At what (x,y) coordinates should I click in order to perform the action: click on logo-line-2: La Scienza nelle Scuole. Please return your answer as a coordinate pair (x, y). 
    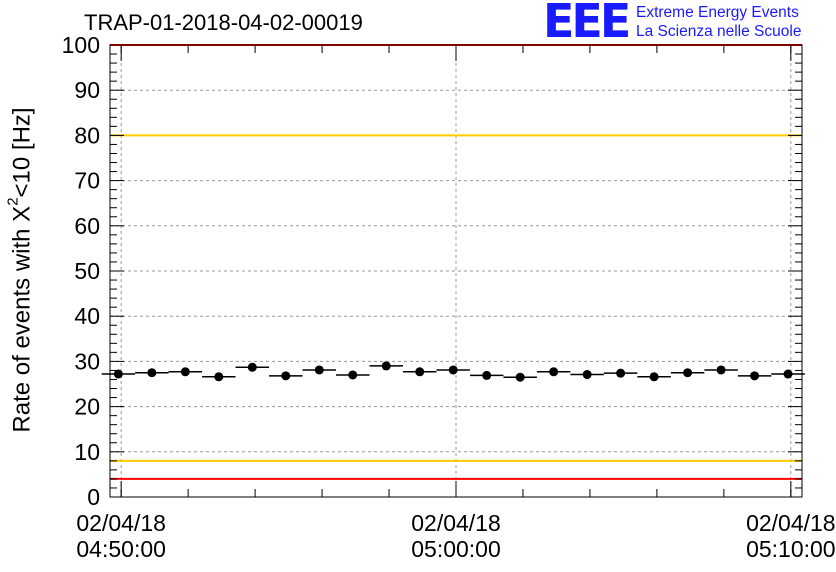
    Looking at the image, I should click on (719, 31).